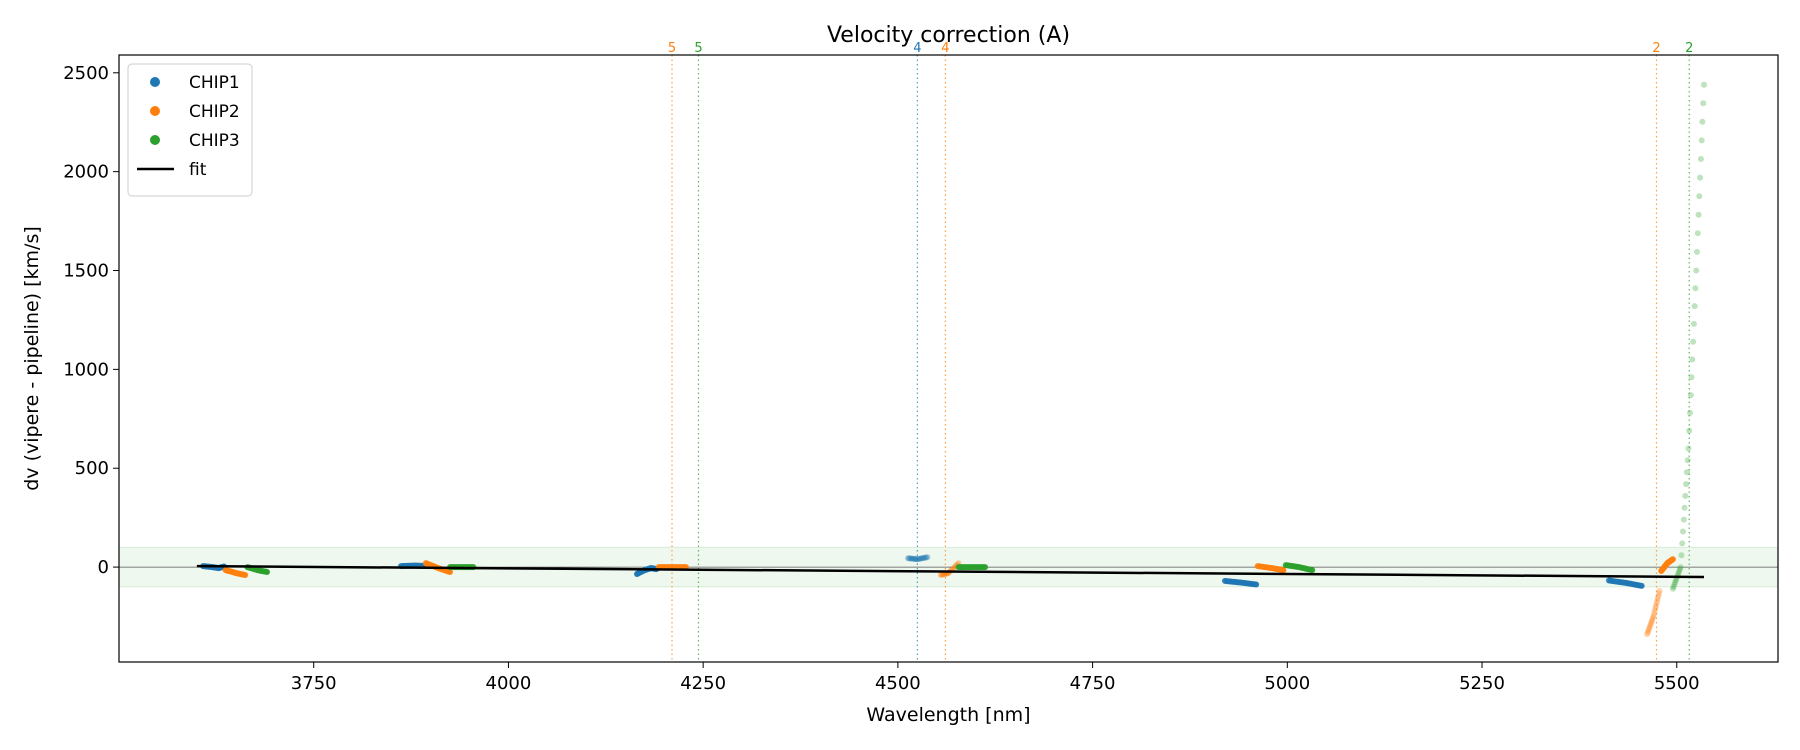 This screenshot has width=1800, height=750. Describe the element at coordinates (103, 567) in the screenshot. I see `y-tick-label: 0` at that location.